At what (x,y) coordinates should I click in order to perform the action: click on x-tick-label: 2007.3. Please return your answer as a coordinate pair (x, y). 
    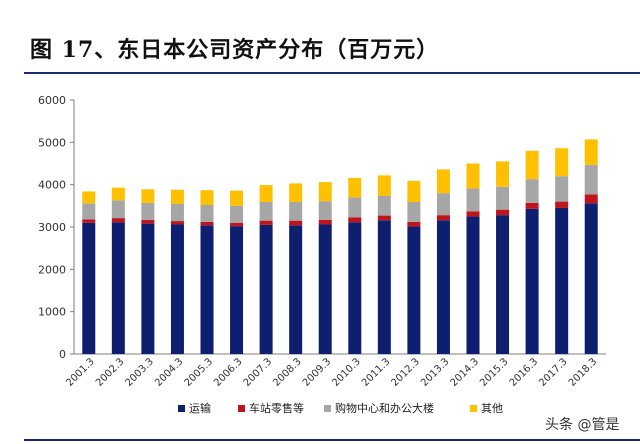
    Looking at the image, I should click on (258, 372).